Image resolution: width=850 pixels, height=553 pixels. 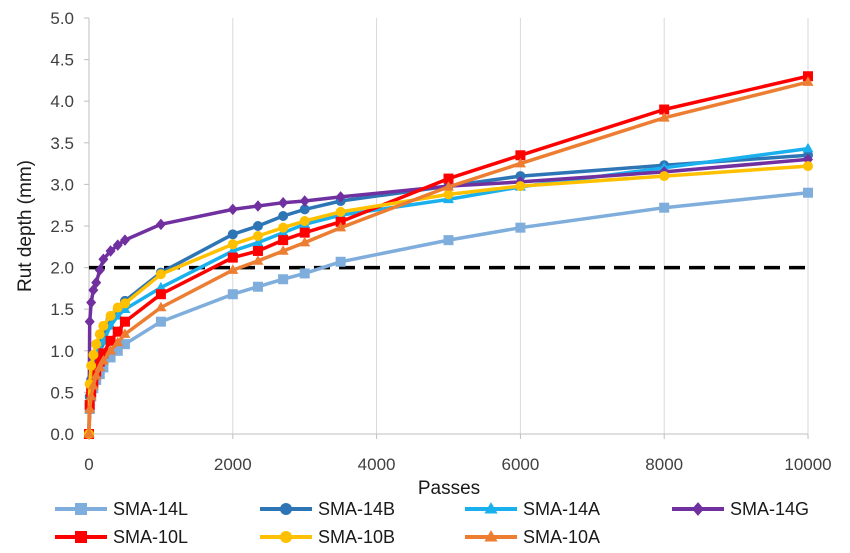 What do you see at coordinates (377, 464) in the screenshot?
I see `x-tick-label: 4000` at bounding box center [377, 464].